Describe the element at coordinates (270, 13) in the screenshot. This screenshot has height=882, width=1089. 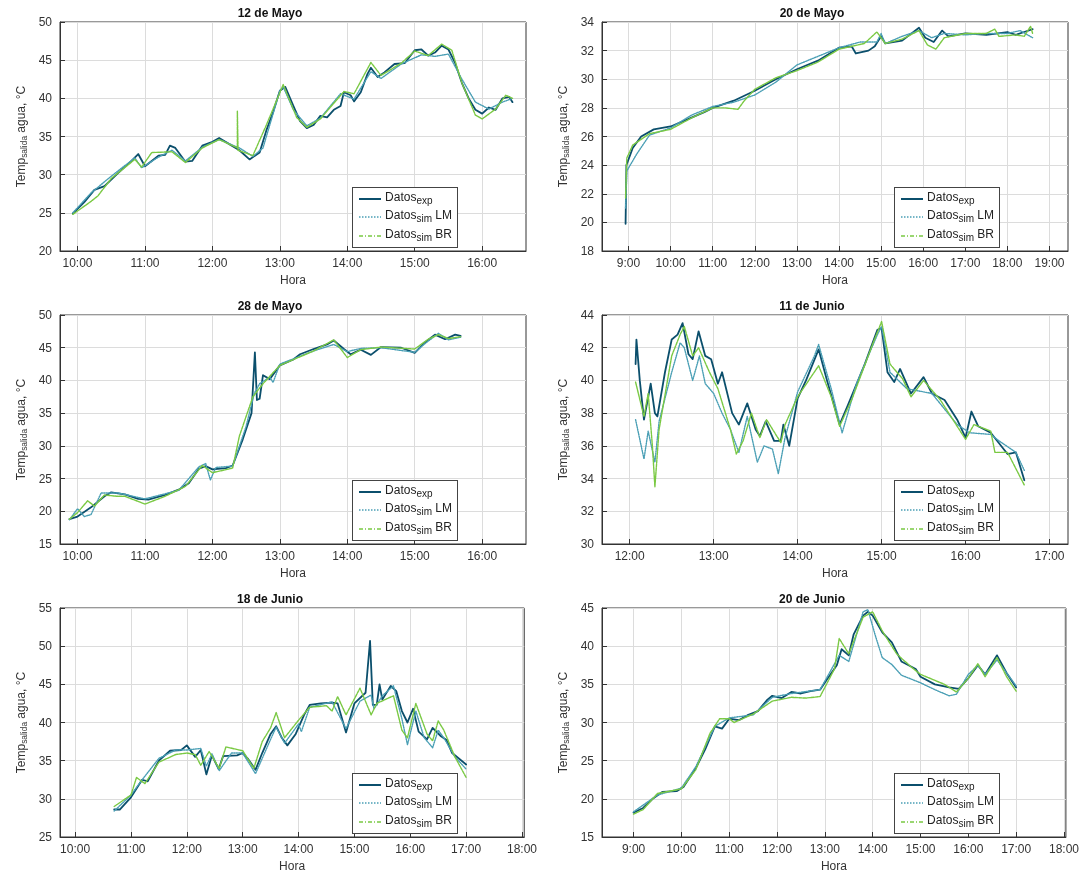
I see `chart-title: 12 de Mayo` at that location.